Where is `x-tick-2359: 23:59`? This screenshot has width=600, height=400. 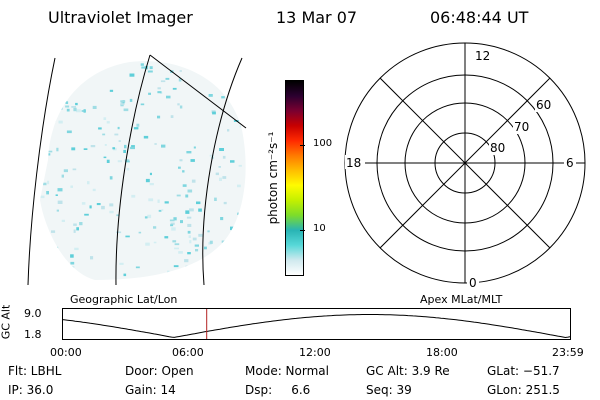
x-tick-2359: 23:59 is located at coordinates (568, 352).